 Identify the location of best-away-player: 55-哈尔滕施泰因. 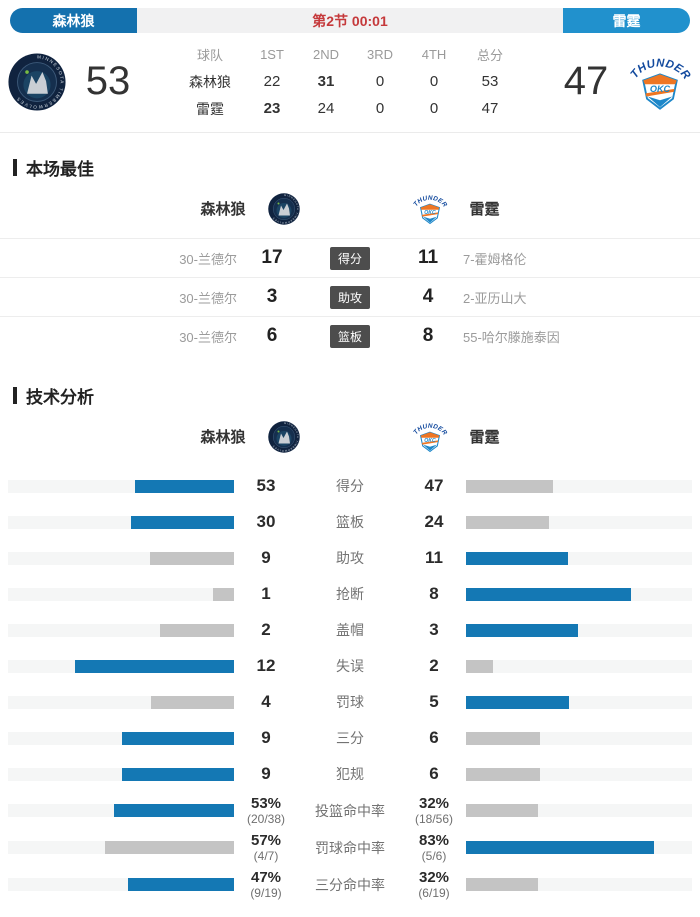
(511, 337).